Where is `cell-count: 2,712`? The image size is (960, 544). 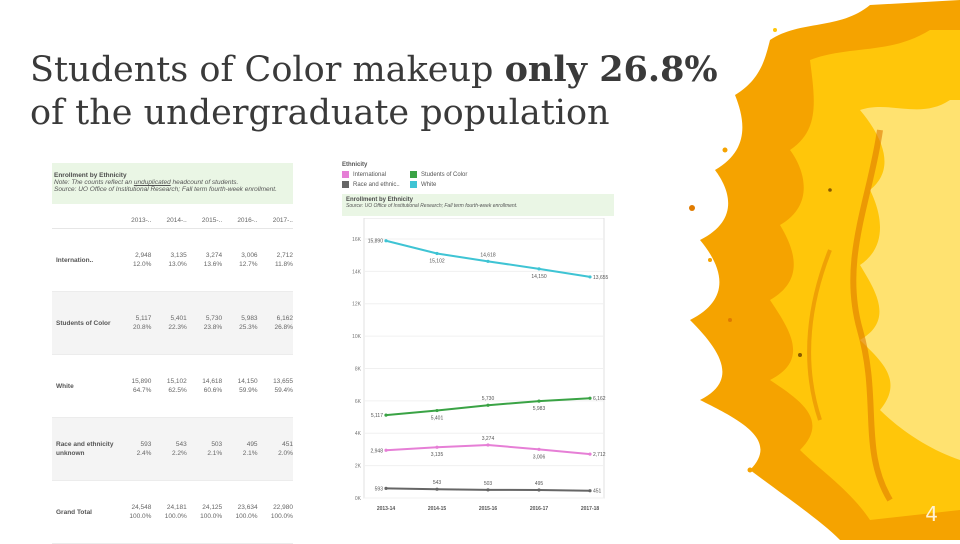 cell-count: 2,712 is located at coordinates (284, 255).